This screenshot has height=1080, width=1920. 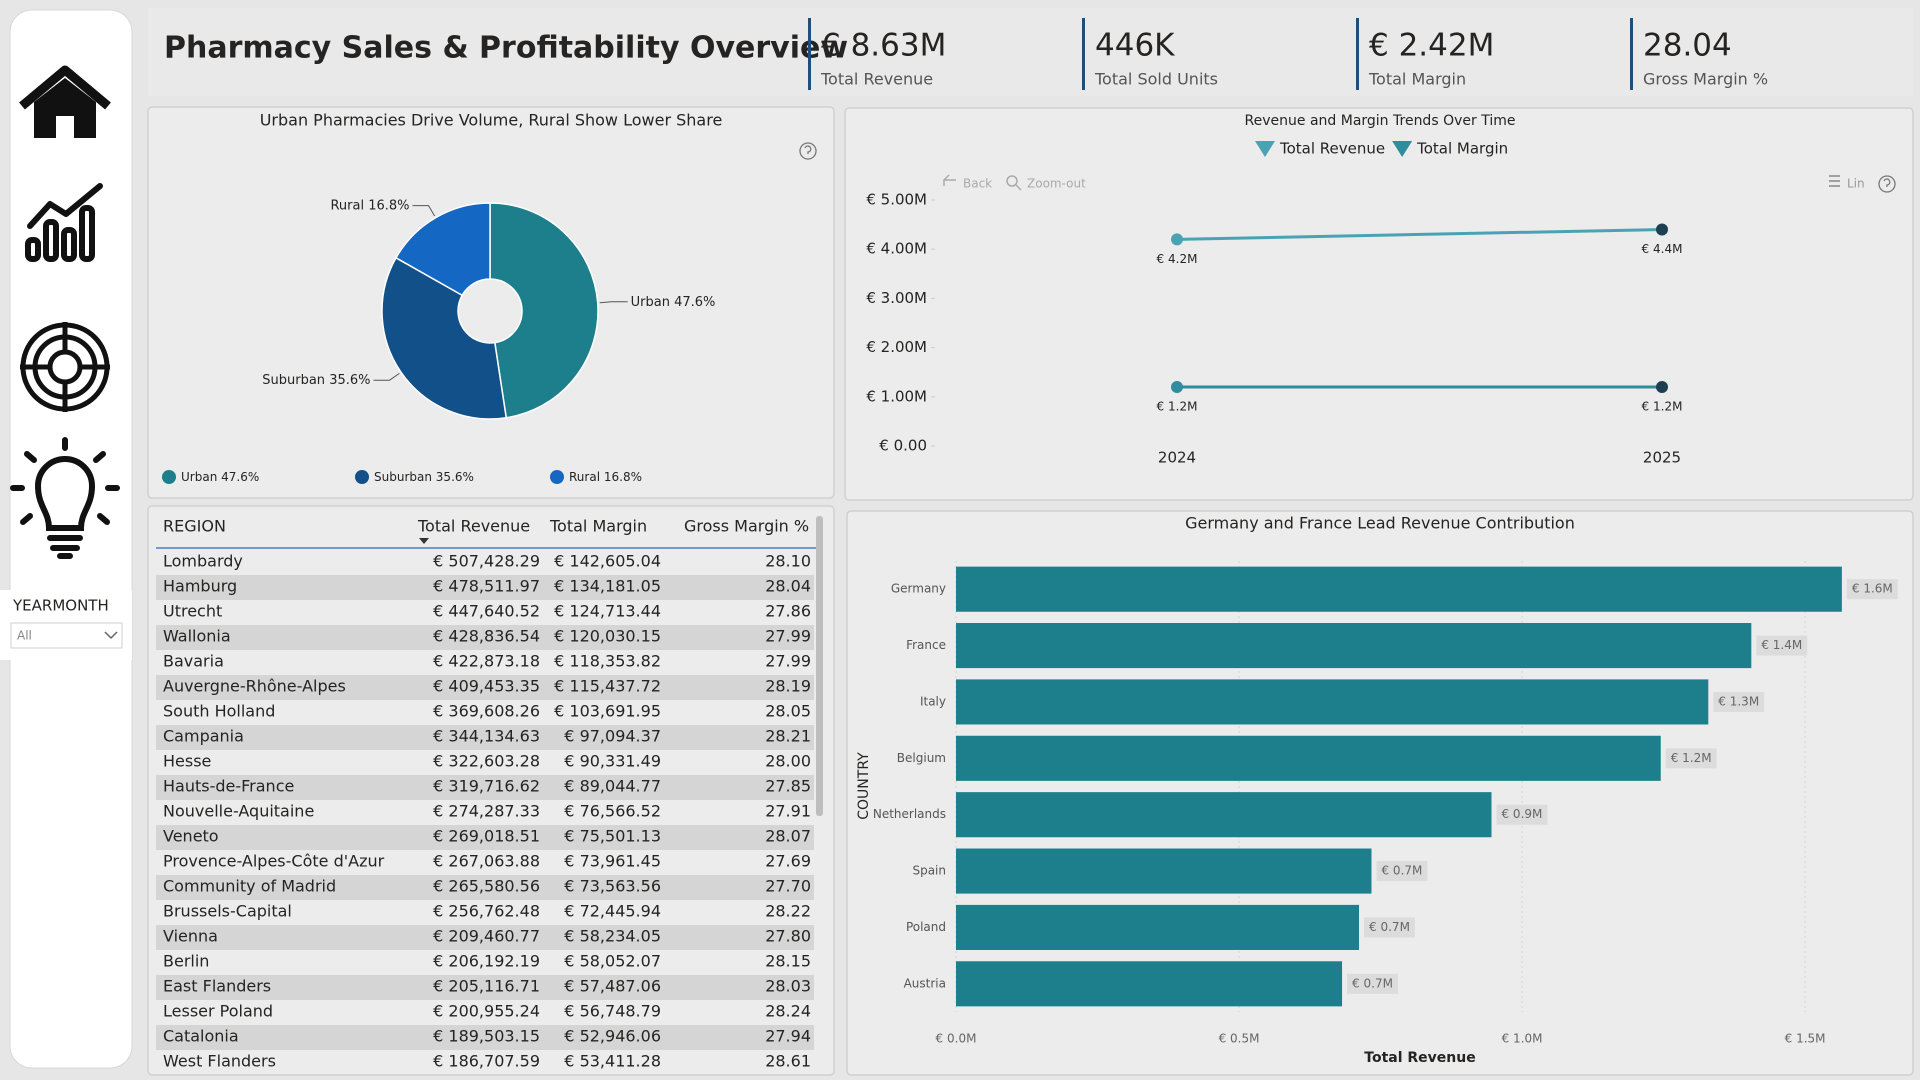 What do you see at coordinates (605, 477) in the screenshot?
I see `legend-label: Rural 16.8%` at bounding box center [605, 477].